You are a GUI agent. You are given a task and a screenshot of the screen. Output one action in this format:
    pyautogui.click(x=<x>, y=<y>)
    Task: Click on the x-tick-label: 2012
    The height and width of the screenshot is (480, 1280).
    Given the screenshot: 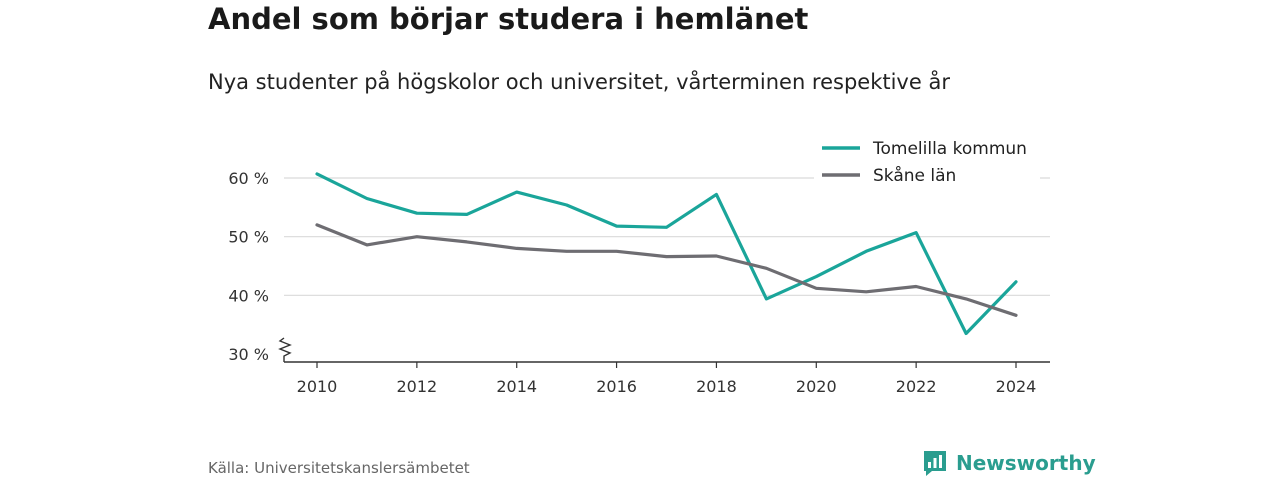 What is the action you would take?
    pyautogui.click(x=416, y=386)
    